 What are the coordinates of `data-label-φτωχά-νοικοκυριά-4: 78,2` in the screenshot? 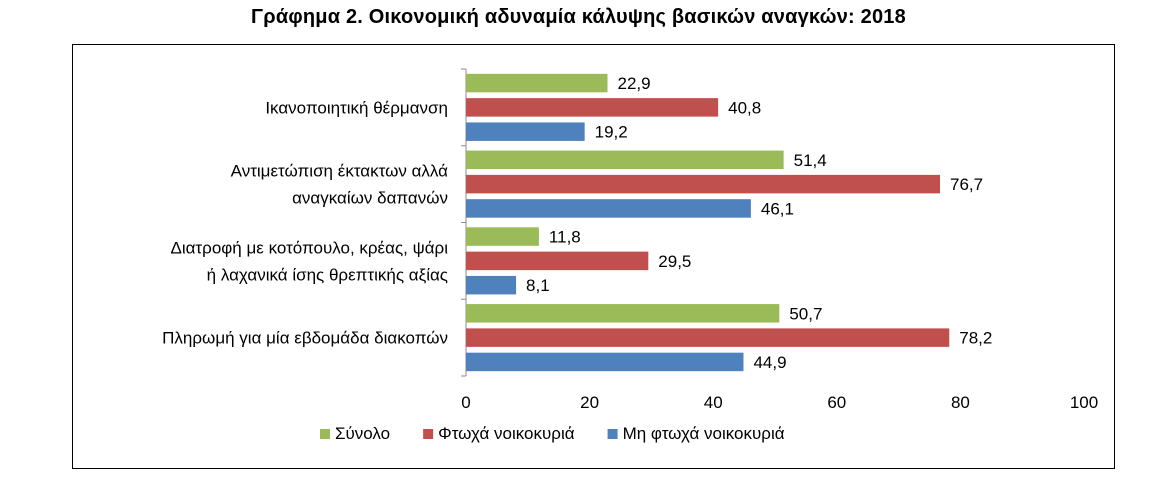 It's located at (975, 338).